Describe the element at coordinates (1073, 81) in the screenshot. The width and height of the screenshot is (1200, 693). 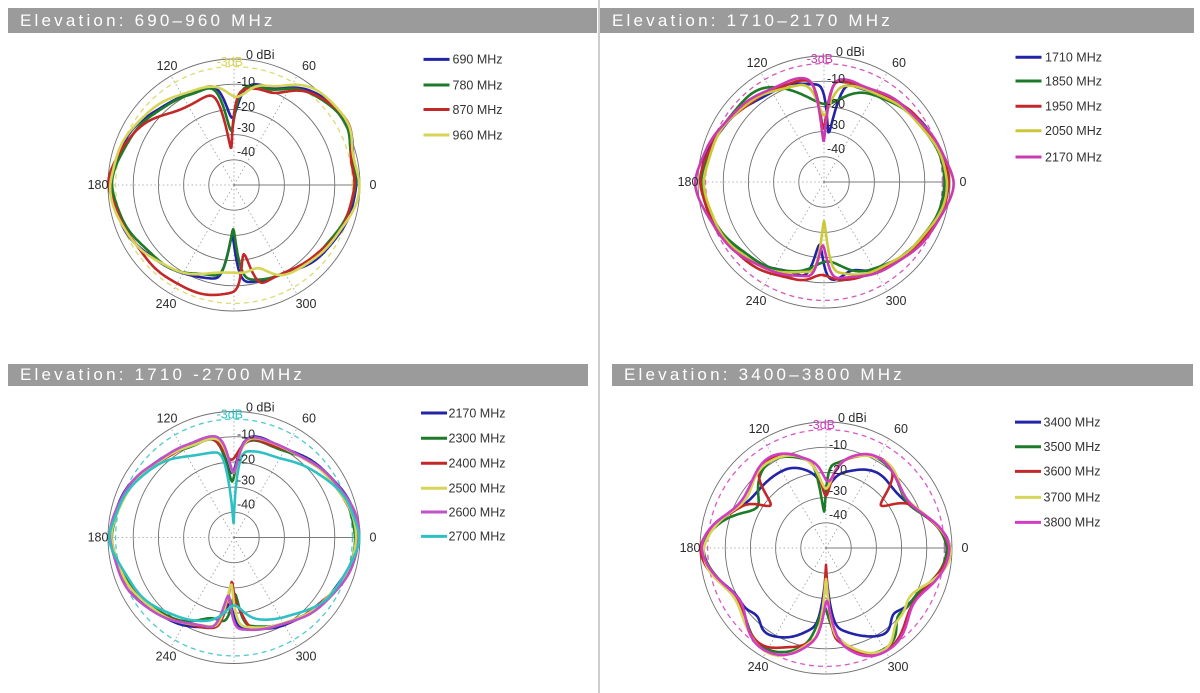
I see `svg-text: 1850 MHz` at that location.